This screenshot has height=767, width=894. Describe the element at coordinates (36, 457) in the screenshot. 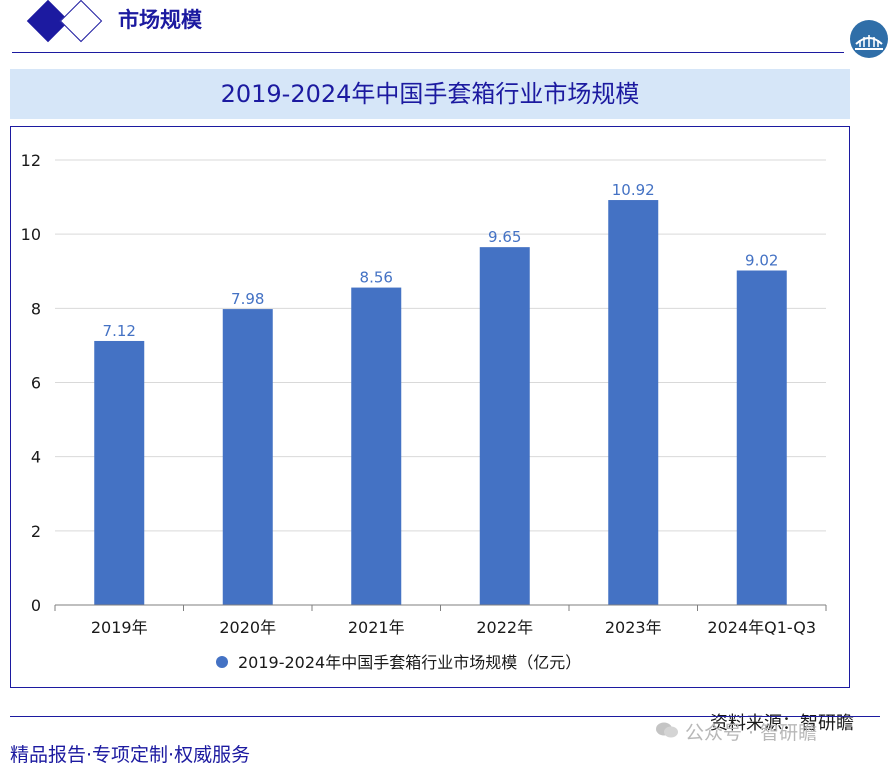

I see `y-tick-label: 4` at that location.